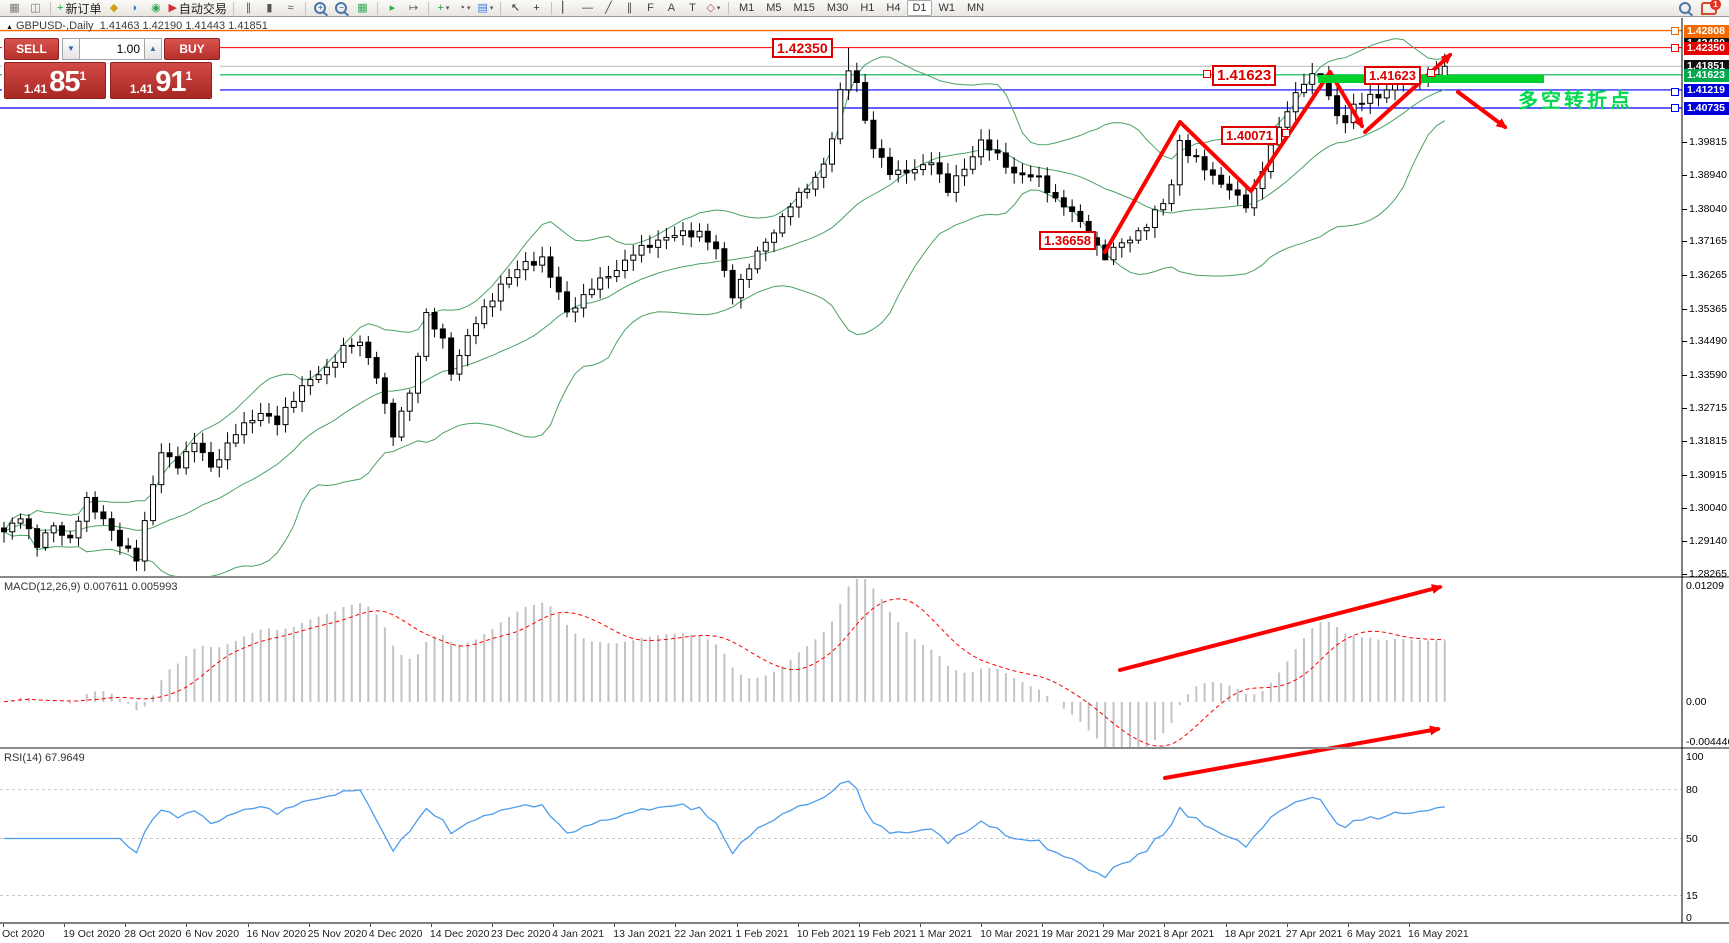 The height and width of the screenshot is (943, 1729). Describe the element at coordinates (1302, 752) in the screenshot. I see `rsi-trend-arrow` at that location.